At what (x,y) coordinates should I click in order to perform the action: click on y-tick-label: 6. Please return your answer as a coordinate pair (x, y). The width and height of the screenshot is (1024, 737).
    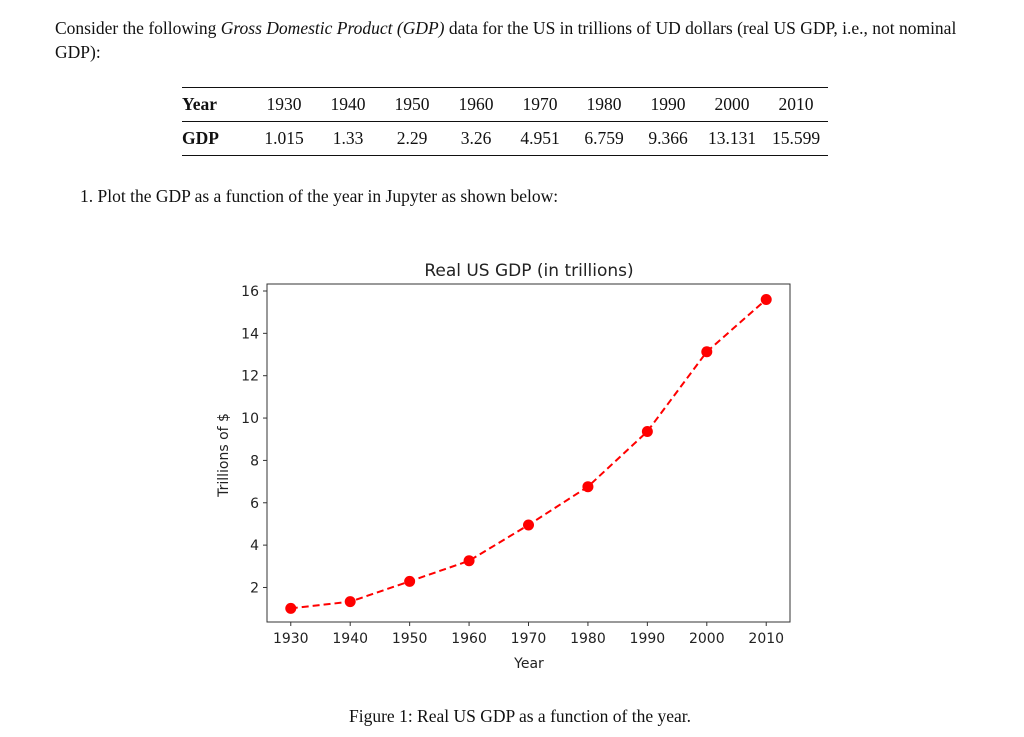
    Looking at the image, I should click on (254, 504).